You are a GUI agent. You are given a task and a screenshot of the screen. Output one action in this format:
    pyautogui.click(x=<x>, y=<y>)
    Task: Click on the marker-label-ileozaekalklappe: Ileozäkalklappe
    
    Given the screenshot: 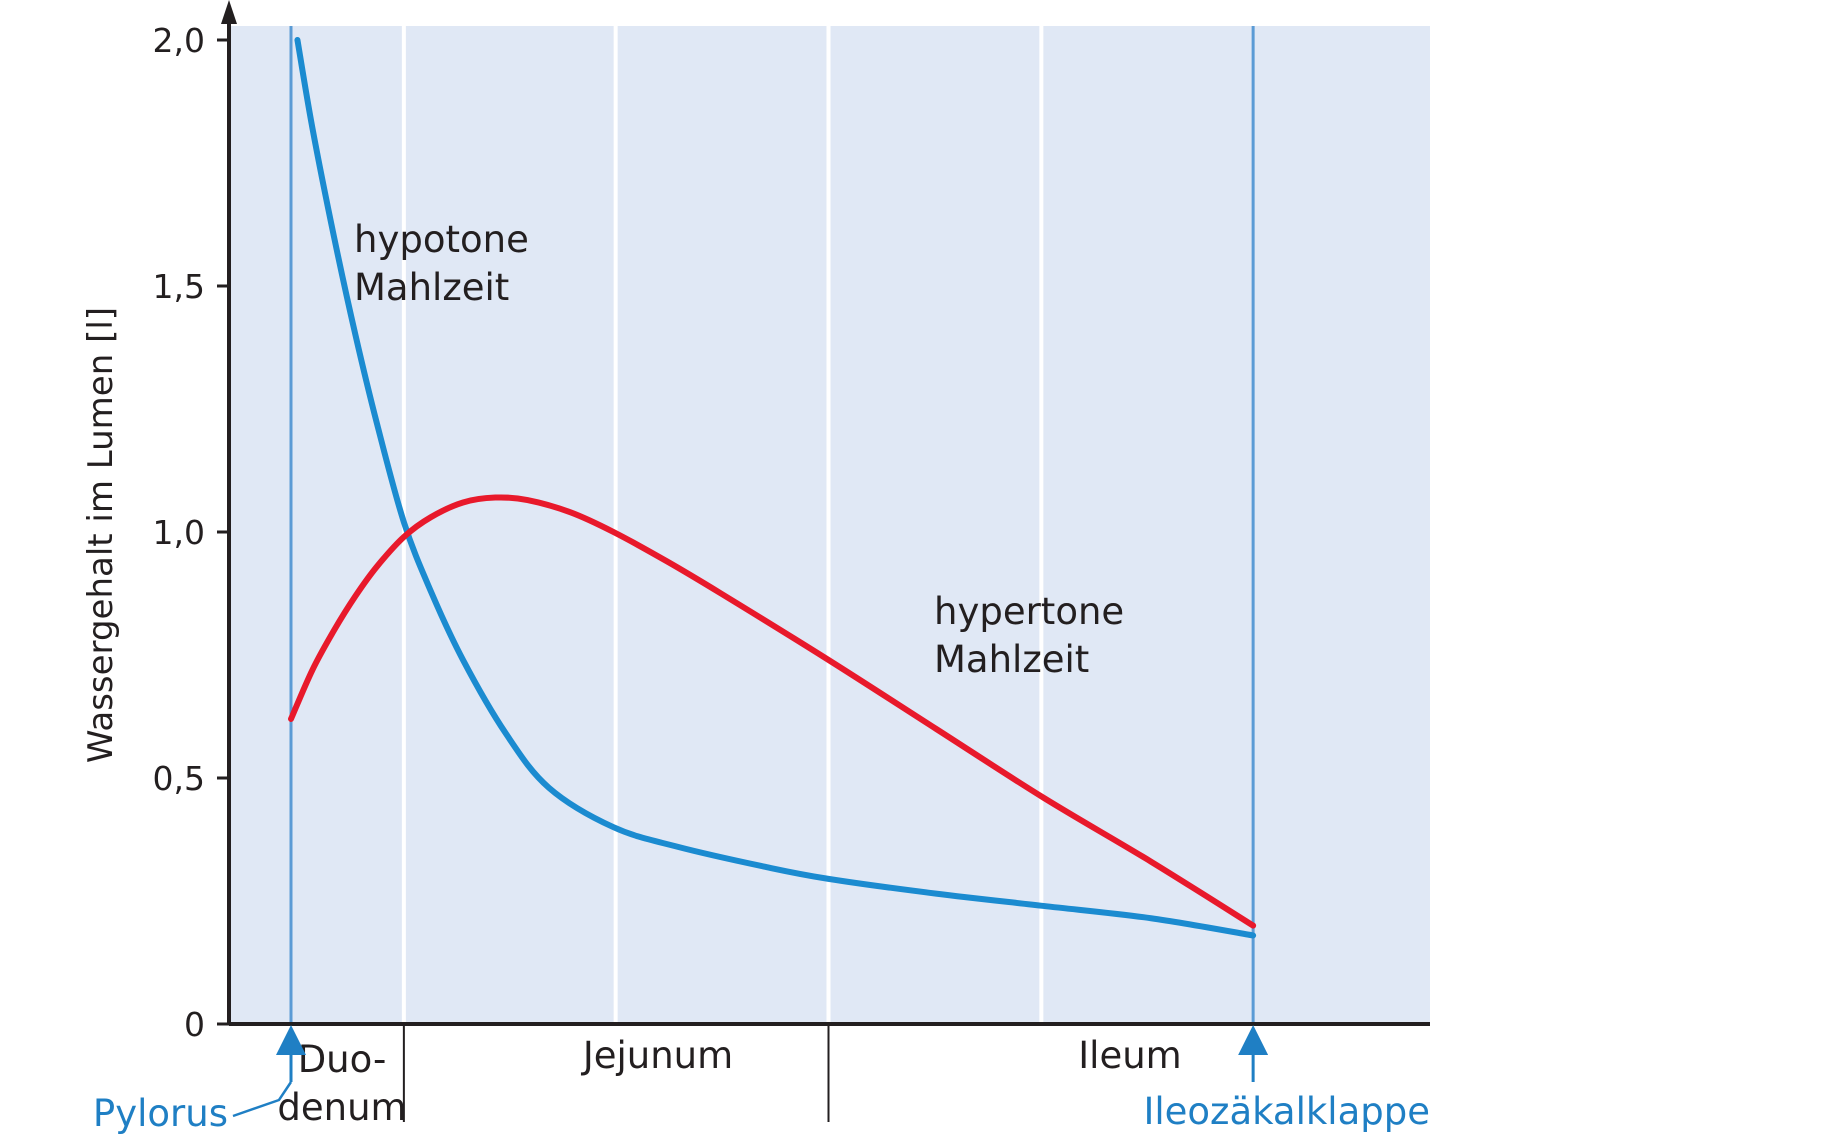 What is the action you would take?
    pyautogui.click(x=1286, y=1111)
    